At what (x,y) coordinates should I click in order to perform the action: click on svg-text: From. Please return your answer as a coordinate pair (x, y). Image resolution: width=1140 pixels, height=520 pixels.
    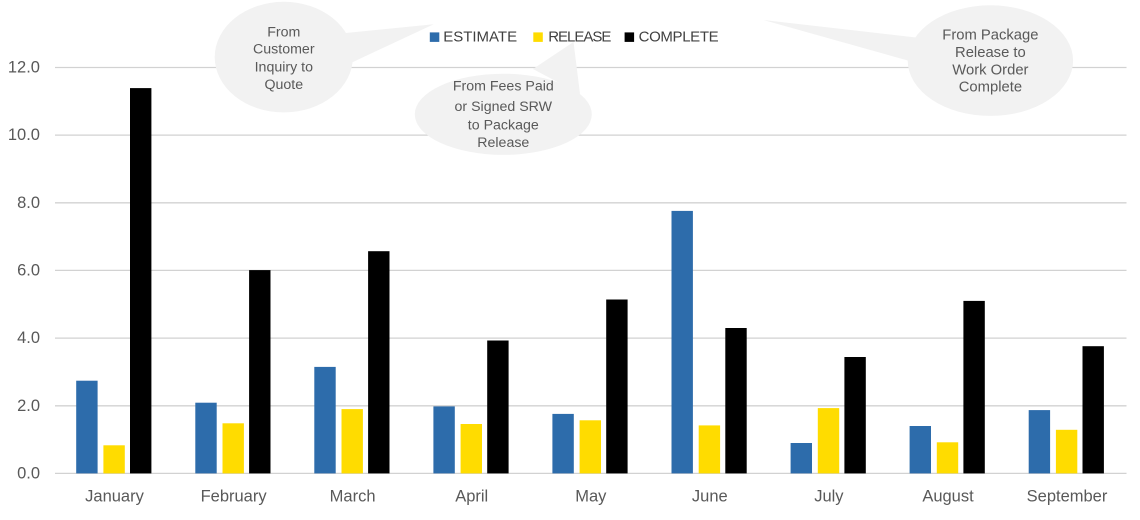
    Looking at the image, I should click on (283, 32).